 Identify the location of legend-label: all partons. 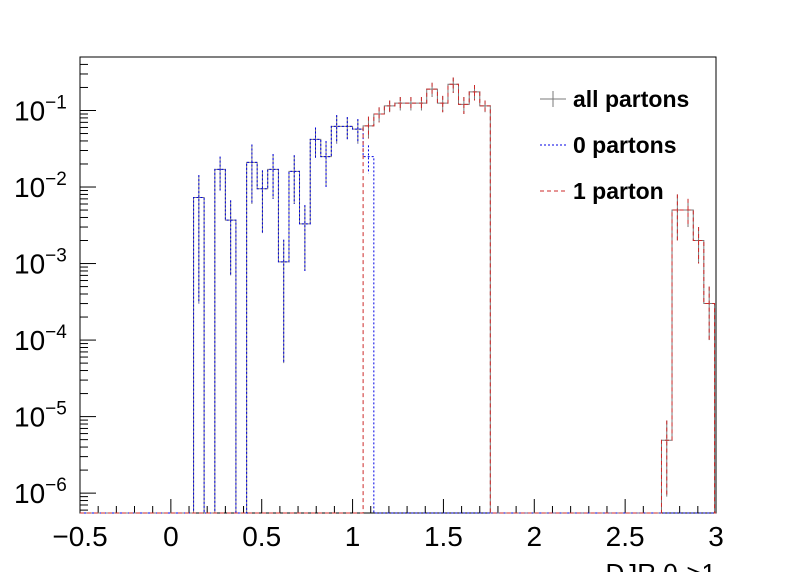
(631, 99).